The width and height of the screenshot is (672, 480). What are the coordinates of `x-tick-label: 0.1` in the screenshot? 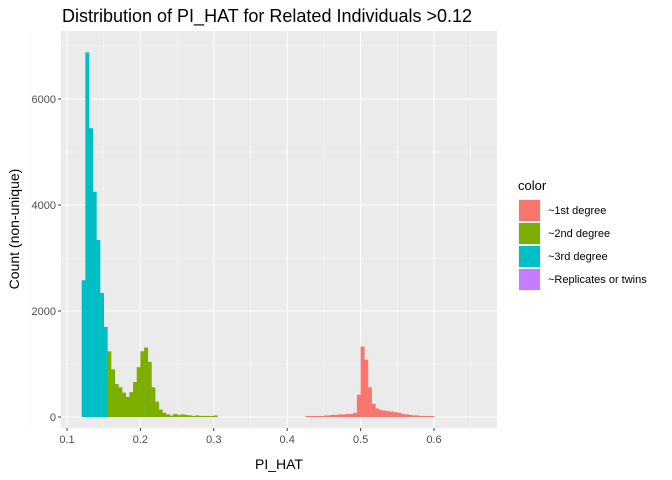 It's located at (66, 440).